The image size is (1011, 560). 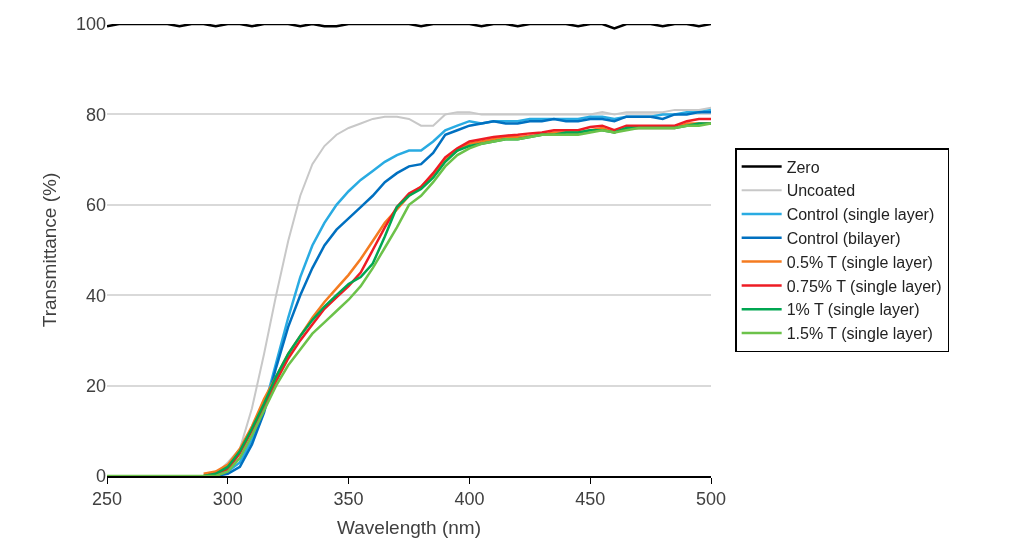 I want to click on x-tick-label: 400, so click(x=469, y=499).